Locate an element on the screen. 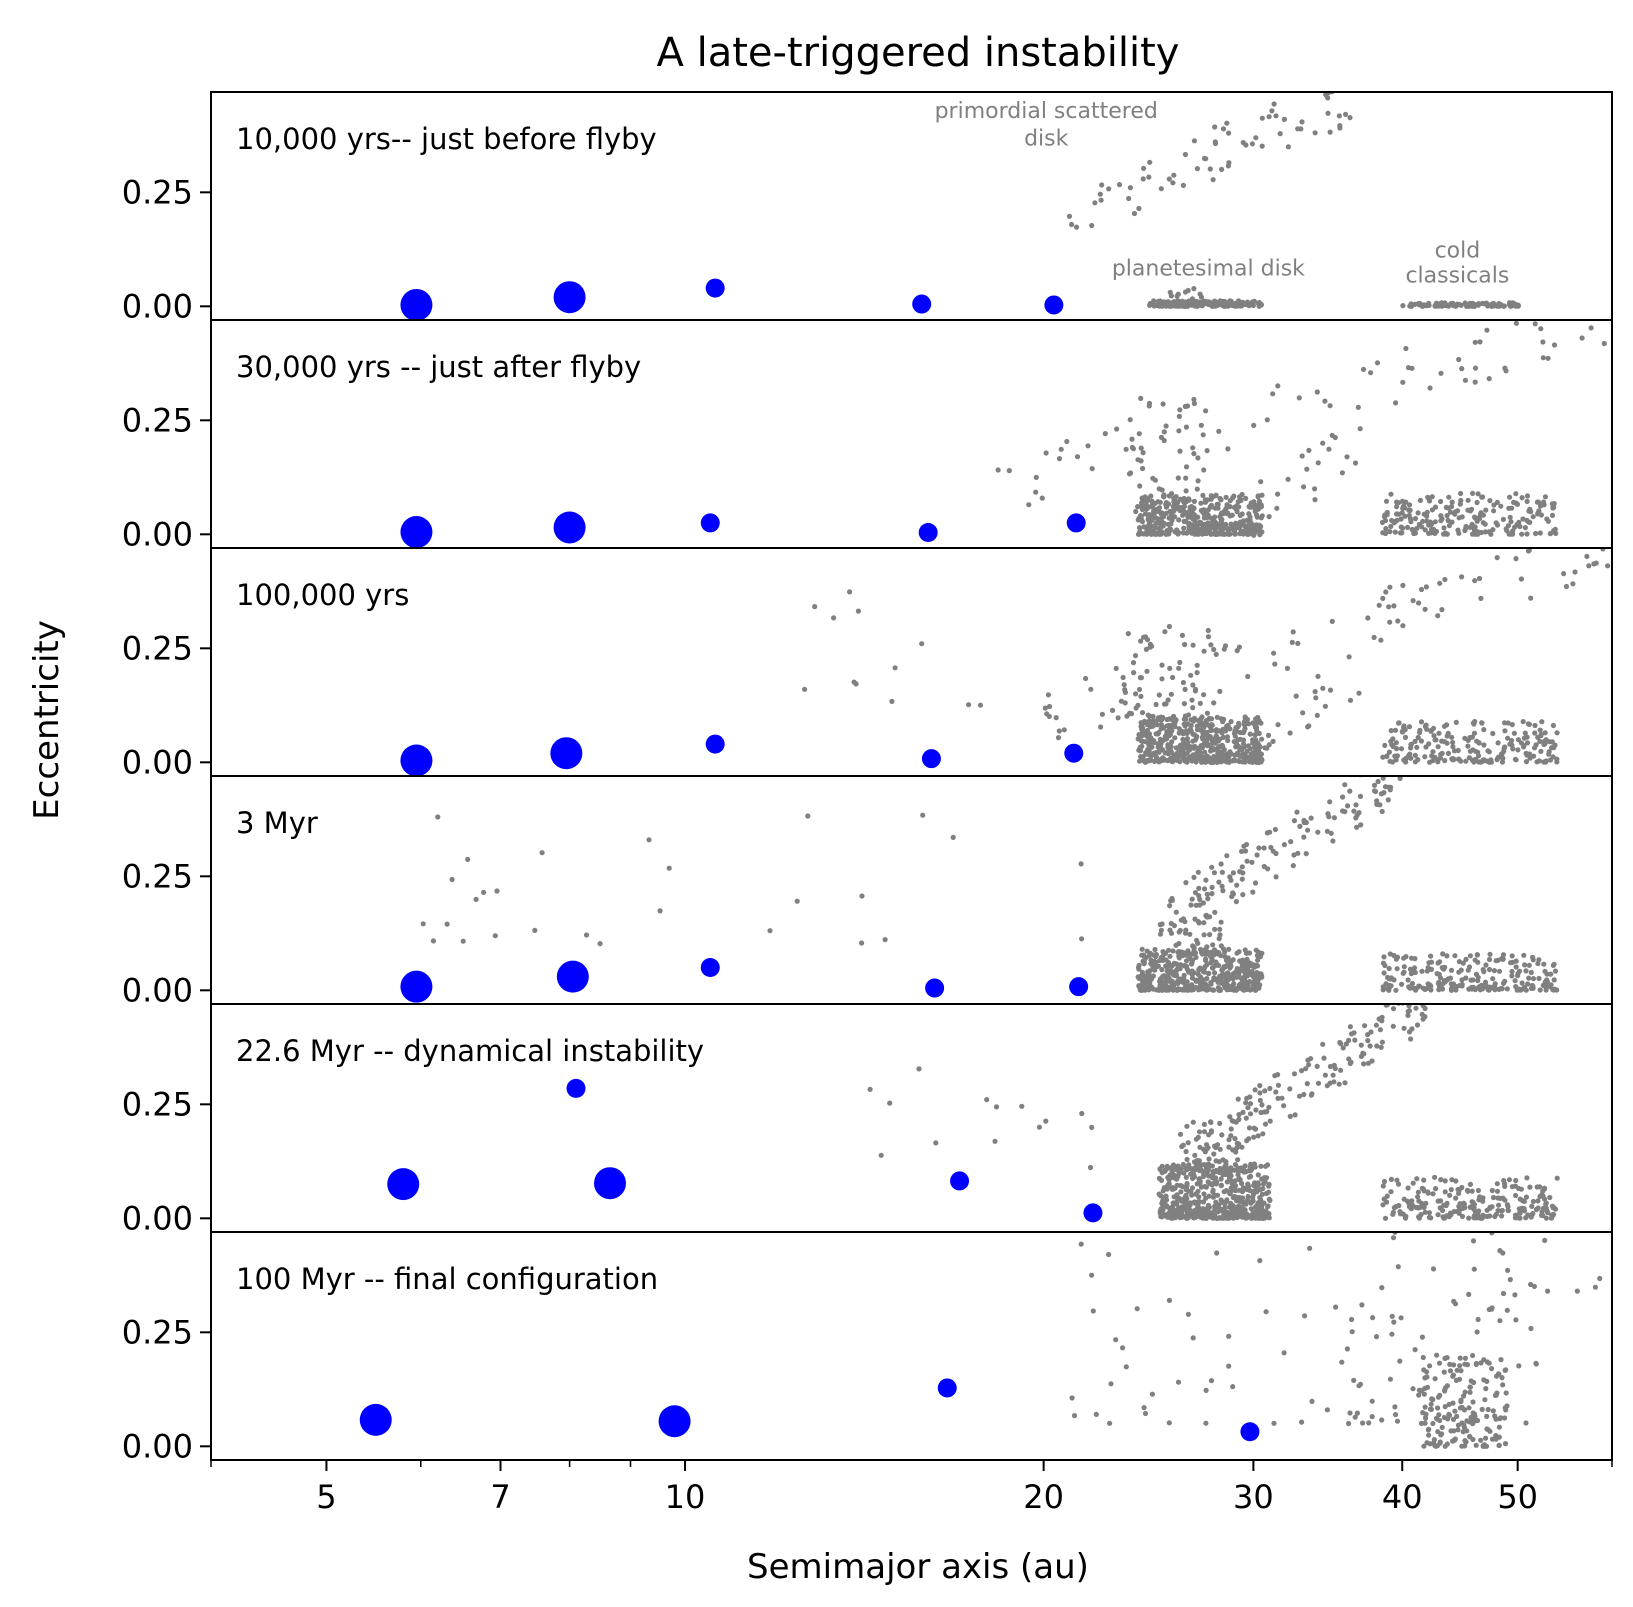 Image resolution: width=1633 pixels, height=1607 pixels. panel-label: 100,000 yrs is located at coordinates (322, 595).